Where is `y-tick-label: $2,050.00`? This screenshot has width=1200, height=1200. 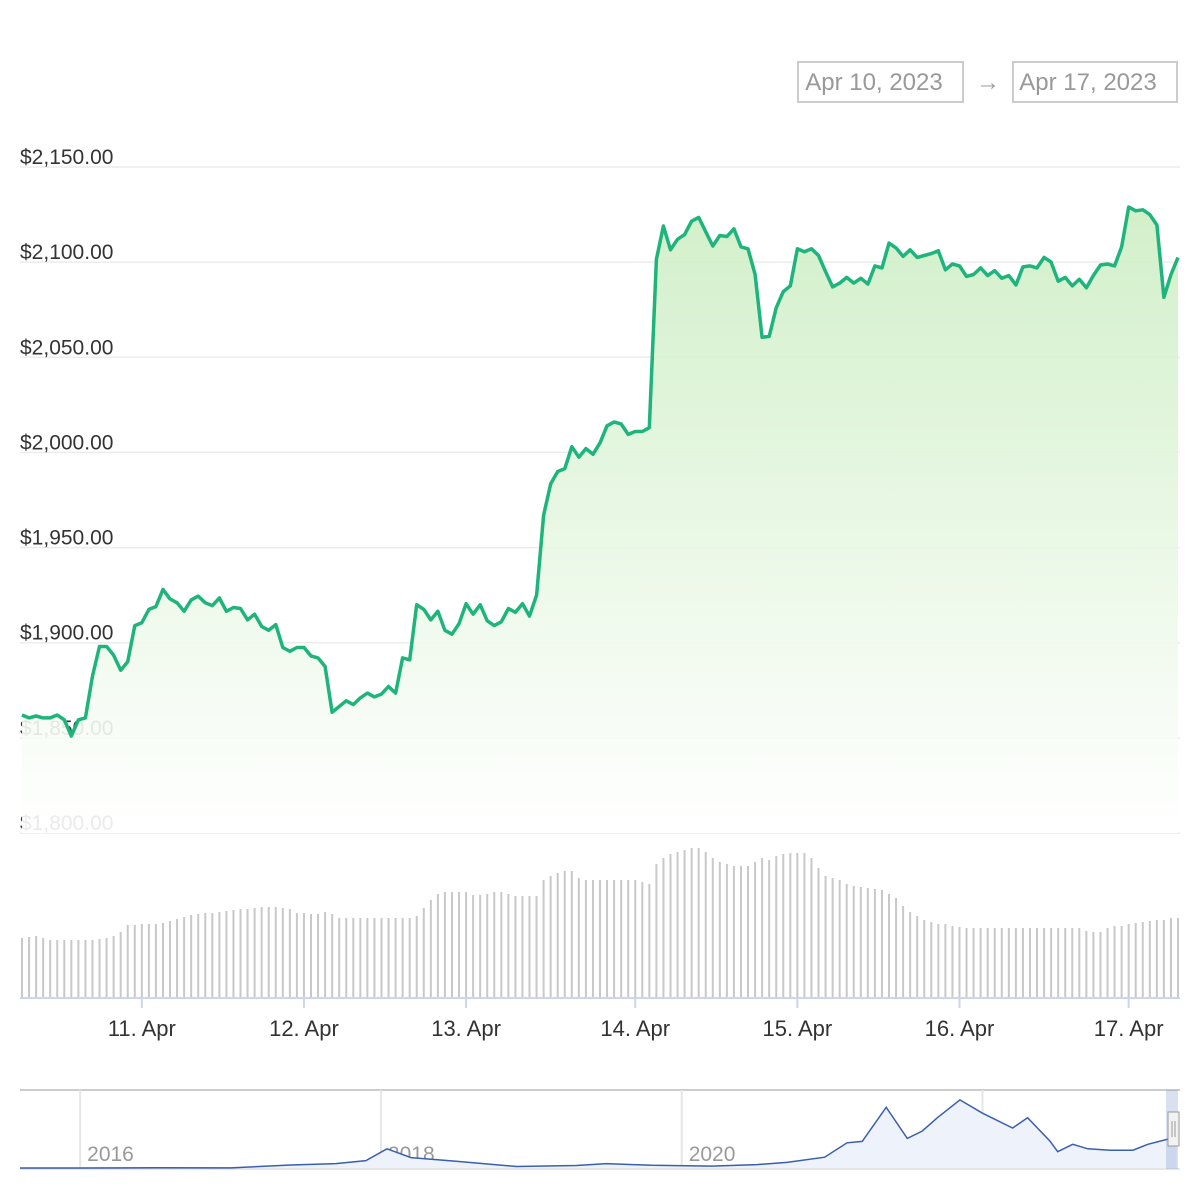
y-tick-label: $2,050.00 is located at coordinates (66, 347).